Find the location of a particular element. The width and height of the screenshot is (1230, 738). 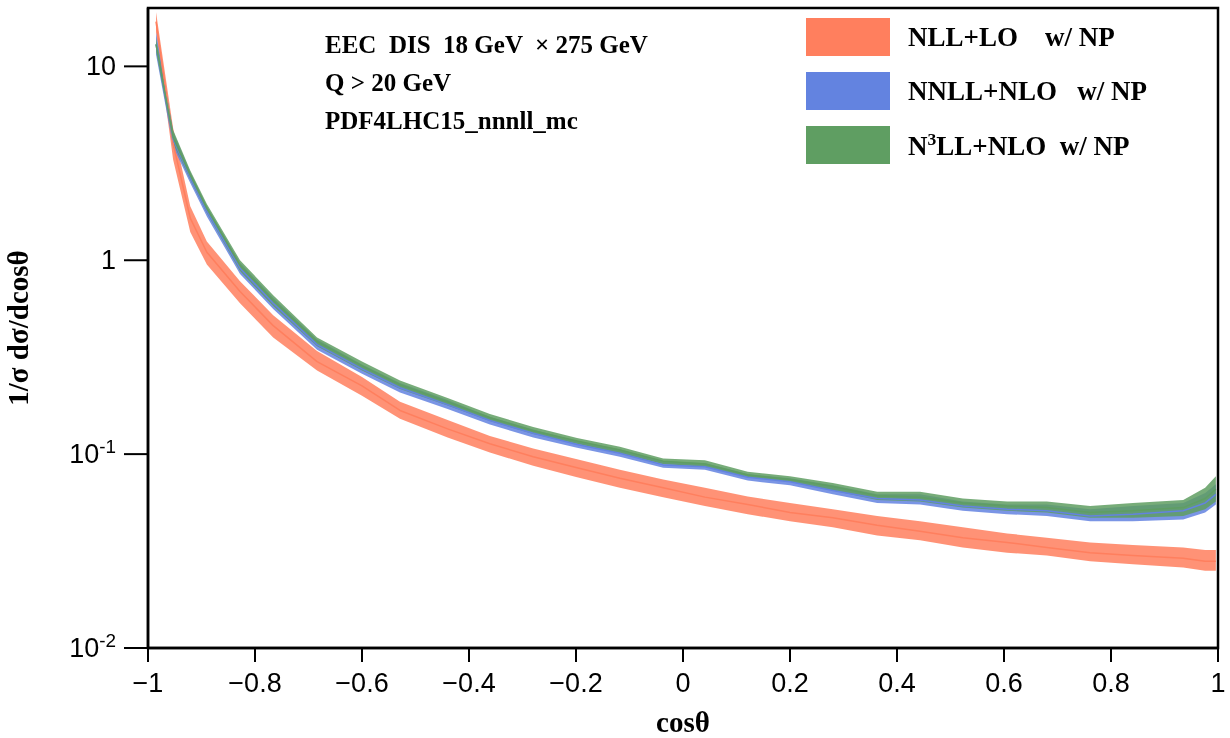

annotation: EEC DIS 18 GeV × 275 GeV is located at coordinates (486, 44).